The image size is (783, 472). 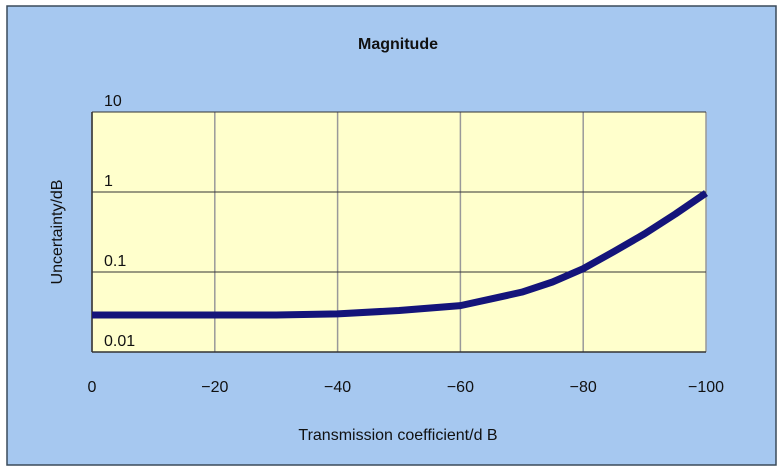 What do you see at coordinates (119, 341) in the screenshot?
I see `y-tick-label: 0.01` at bounding box center [119, 341].